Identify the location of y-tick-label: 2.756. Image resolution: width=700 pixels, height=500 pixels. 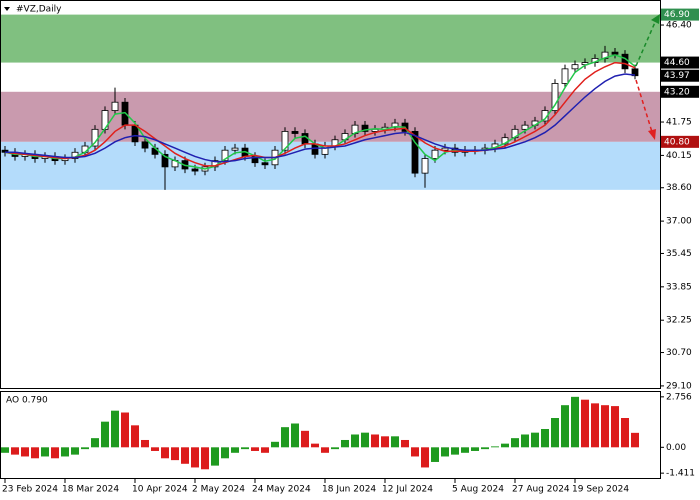
(679, 397).